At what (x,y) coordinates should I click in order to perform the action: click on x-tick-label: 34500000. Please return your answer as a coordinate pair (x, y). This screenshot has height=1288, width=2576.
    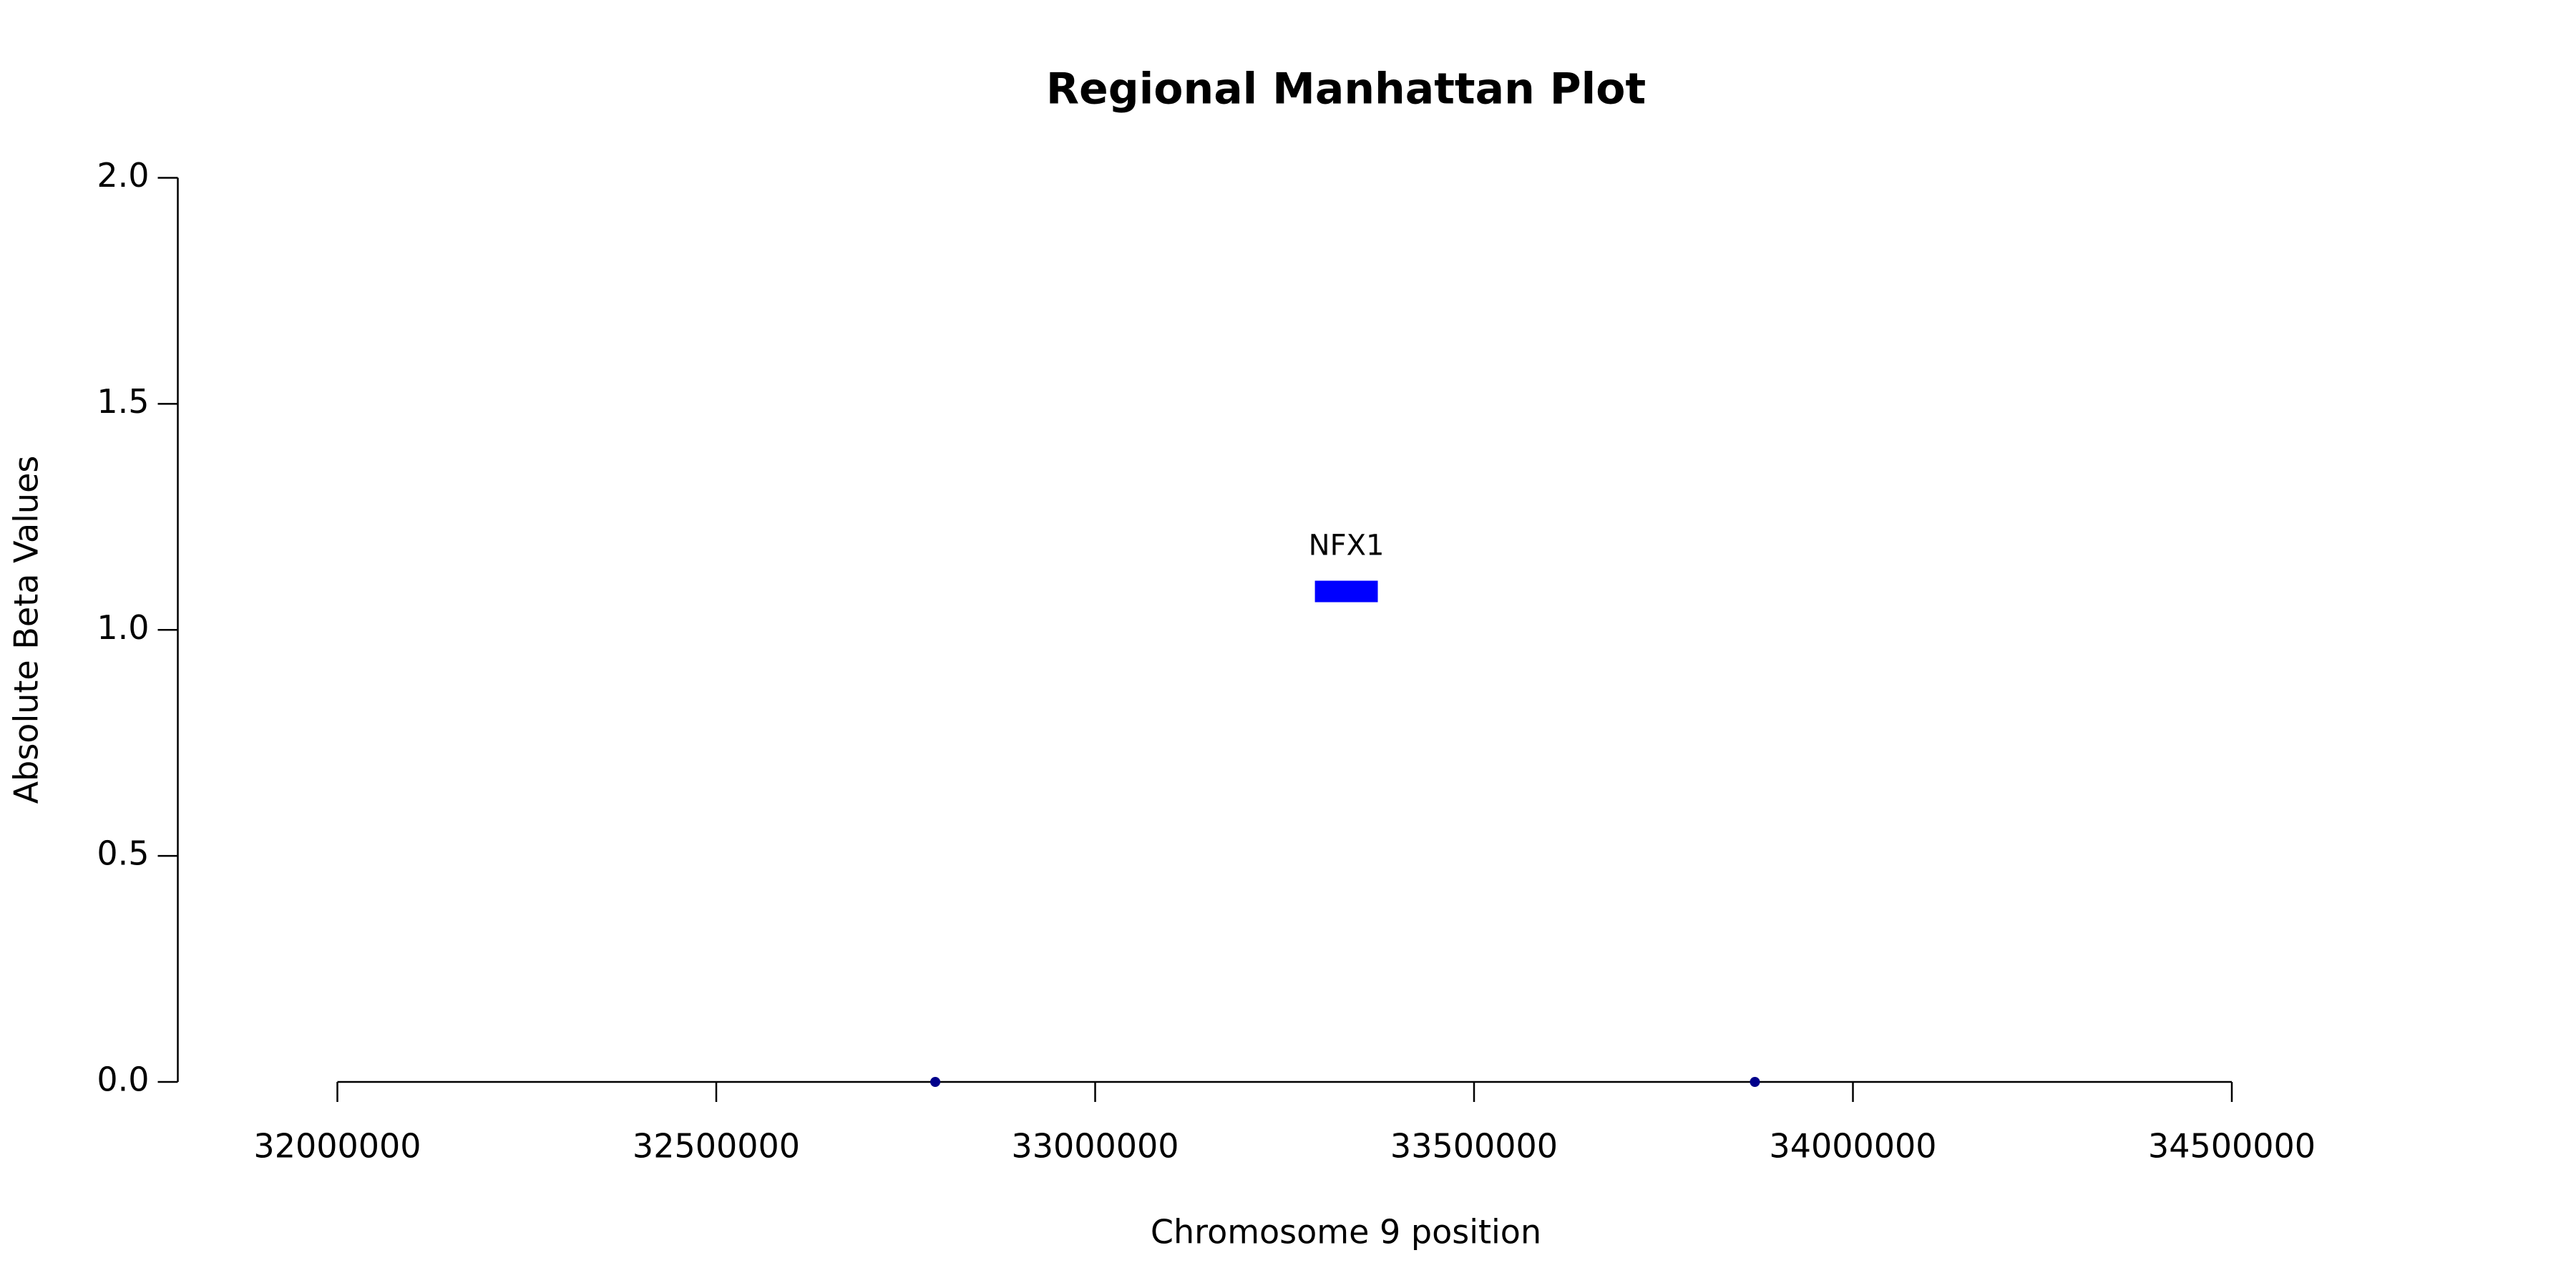
    Looking at the image, I should click on (2232, 1146).